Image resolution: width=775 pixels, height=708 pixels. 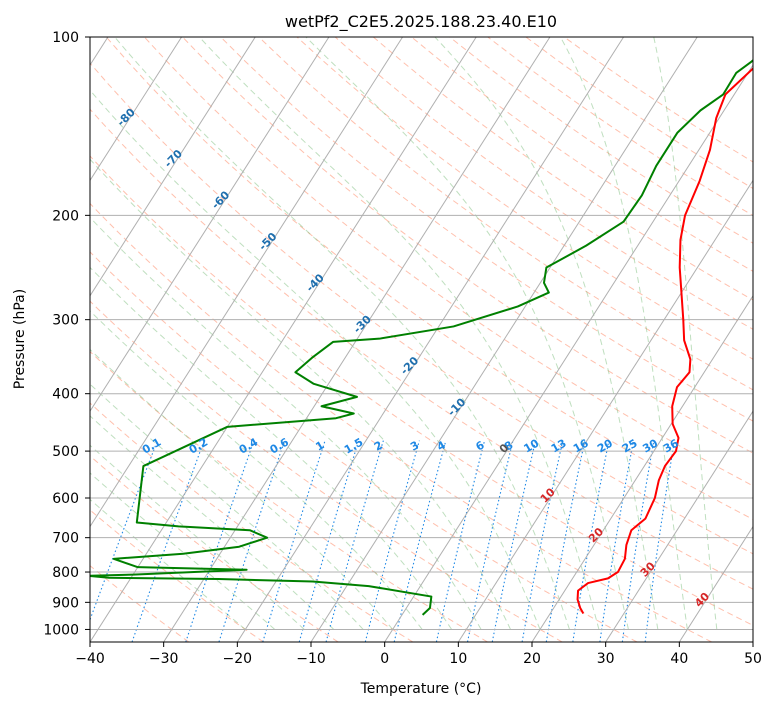 What do you see at coordinates (164, 659) in the screenshot?
I see `x-tick-label: −30` at bounding box center [164, 659].